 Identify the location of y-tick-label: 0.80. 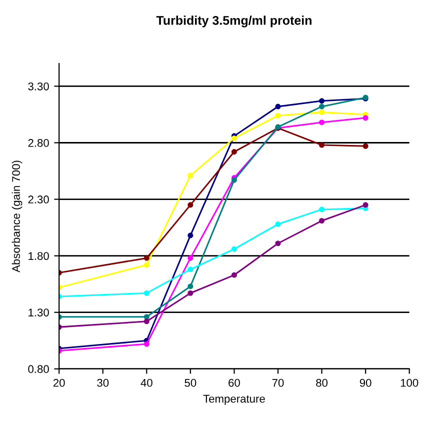
(38, 369).